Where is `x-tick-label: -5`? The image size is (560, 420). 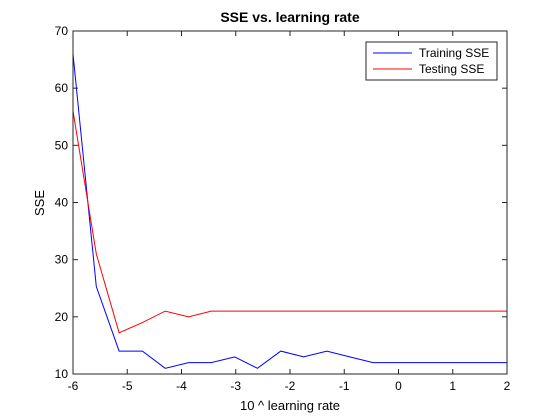 x-tick-label: -5 is located at coordinates (127, 386).